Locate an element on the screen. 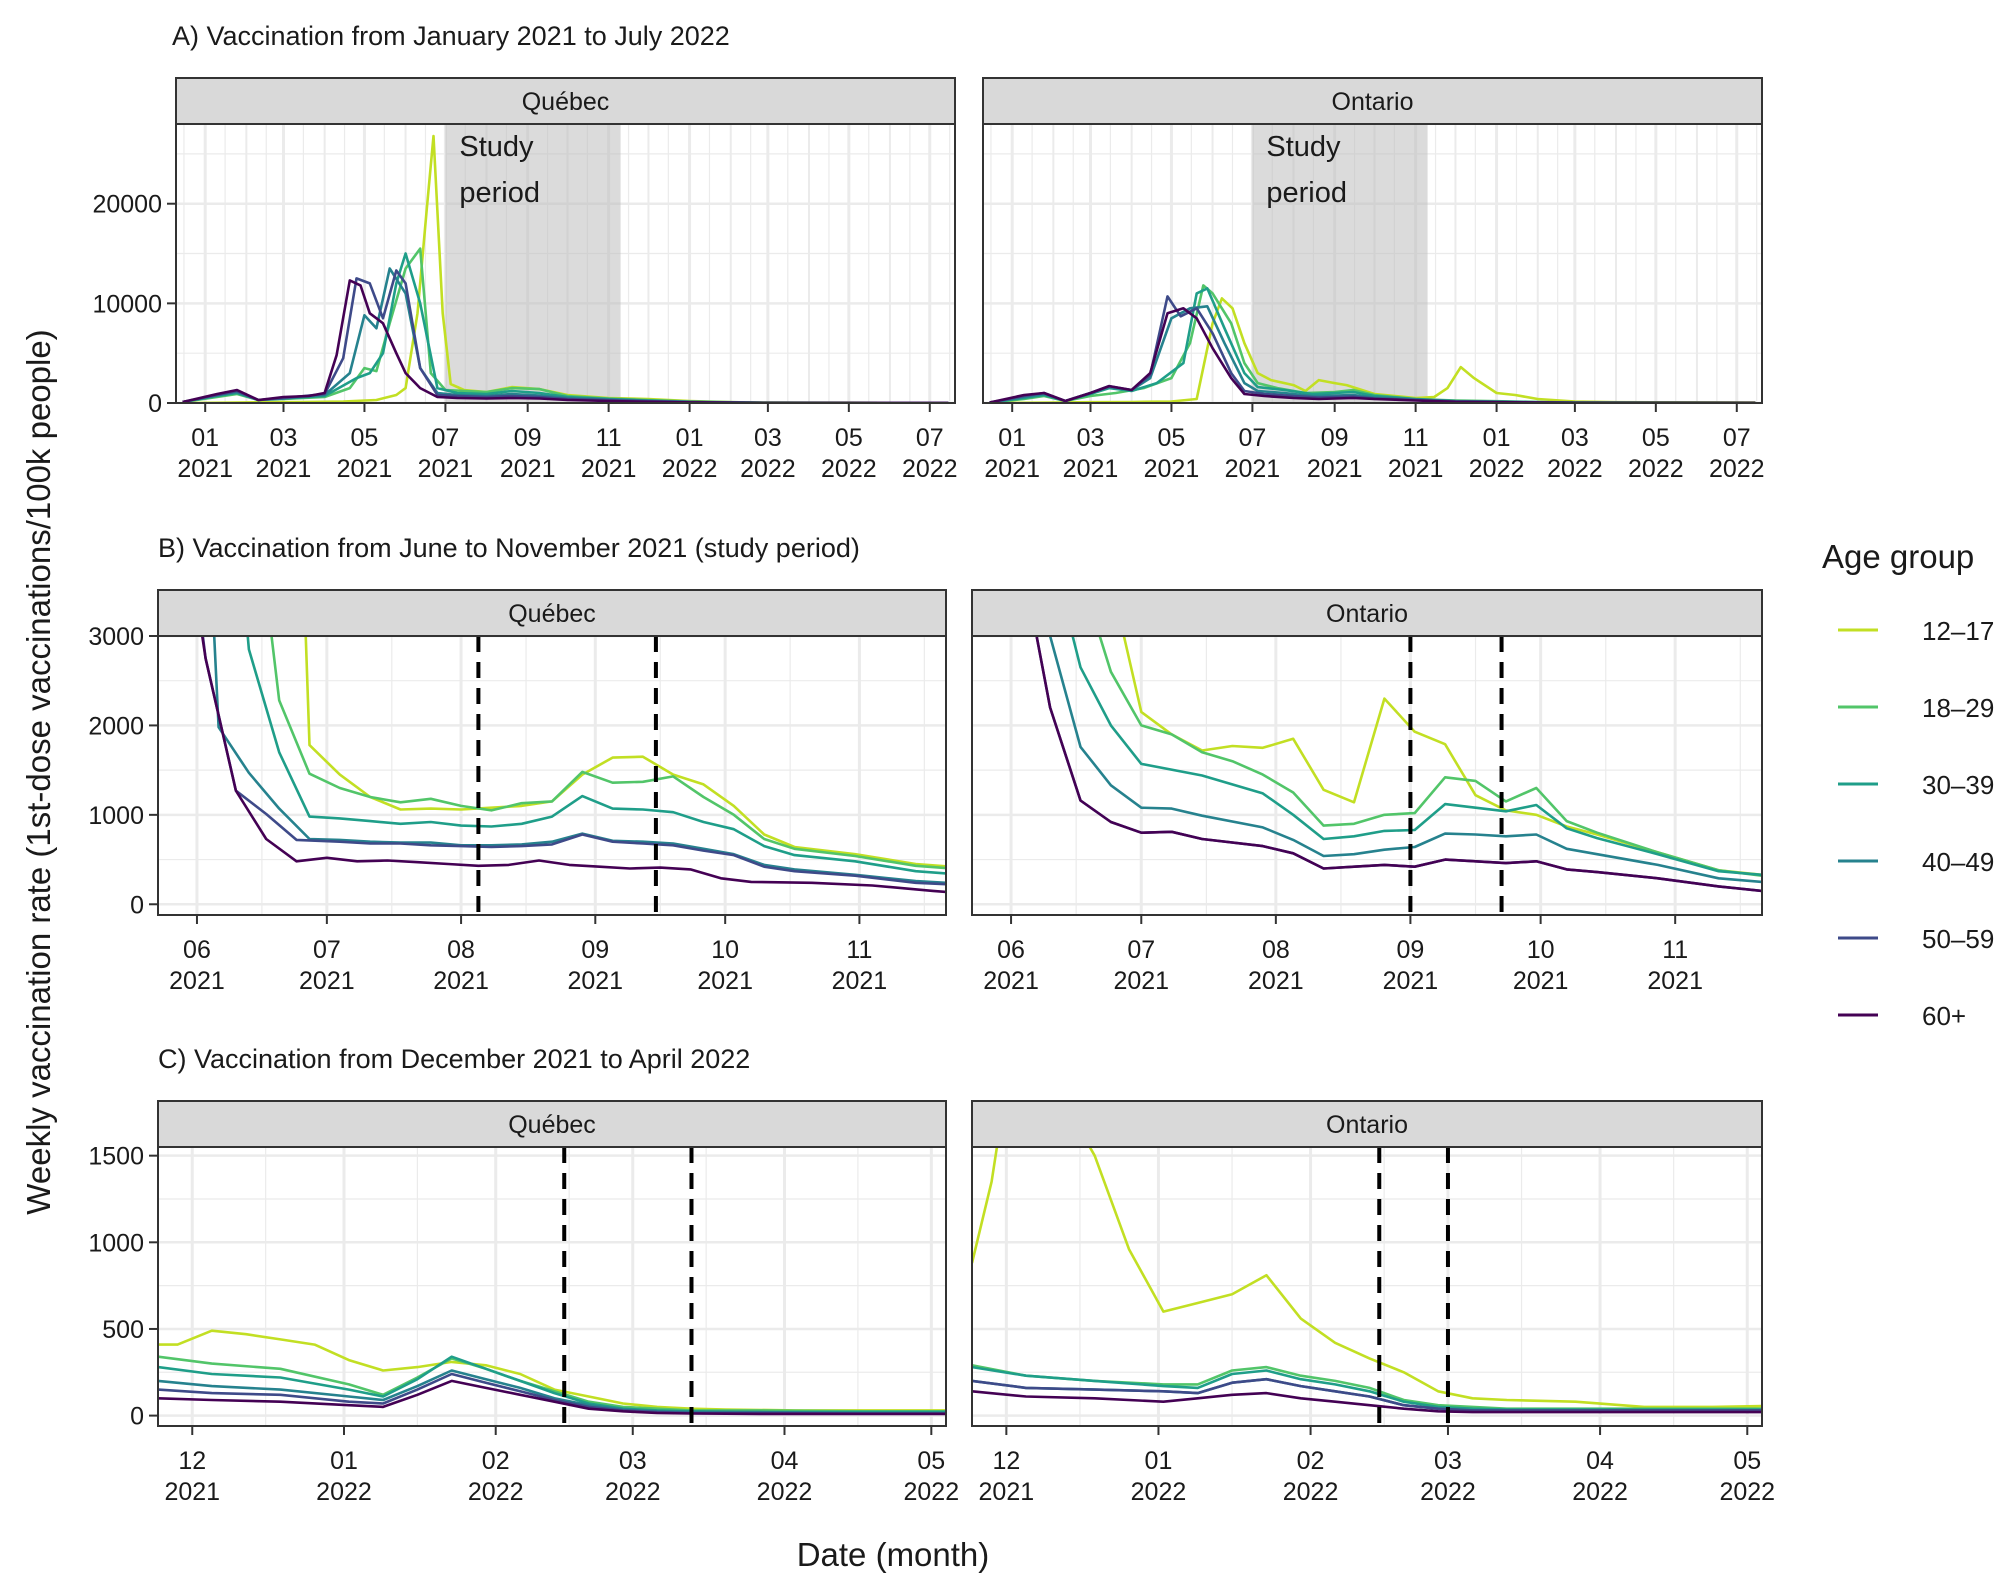 The width and height of the screenshot is (2015, 1579). legend-title: Age group is located at coordinates (1898, 556).